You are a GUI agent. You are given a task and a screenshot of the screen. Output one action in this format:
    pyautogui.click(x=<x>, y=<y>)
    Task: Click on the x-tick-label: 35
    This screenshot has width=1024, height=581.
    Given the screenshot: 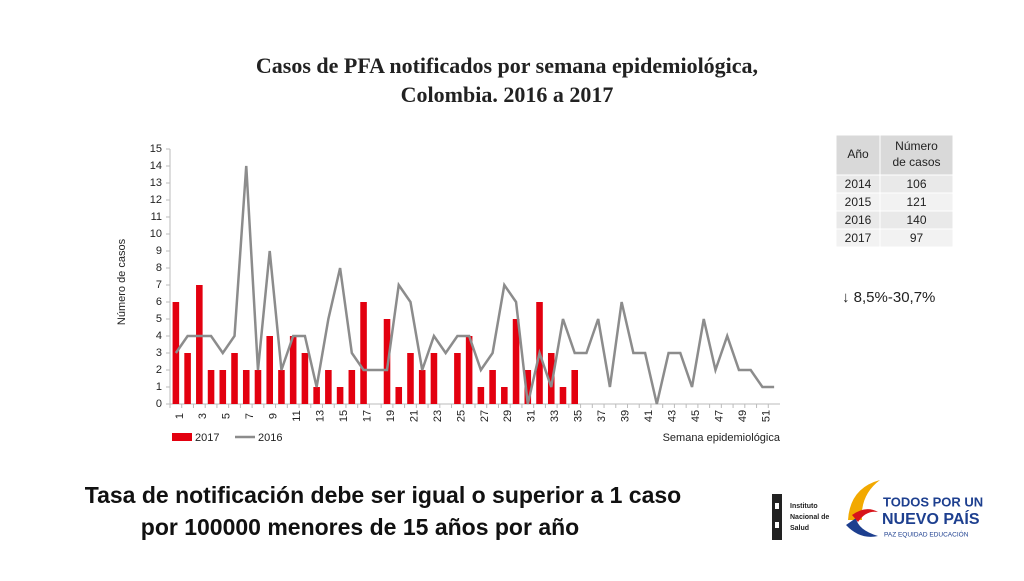 What is the action you would take?
    pyautogui.click(x=579, y=416)
    